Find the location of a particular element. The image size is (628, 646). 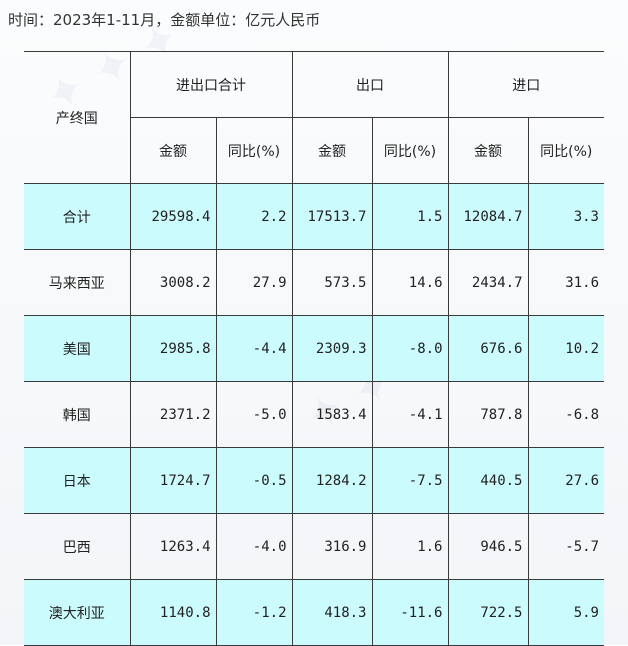

country-name: 美国 is located at coordinates (77, 348).